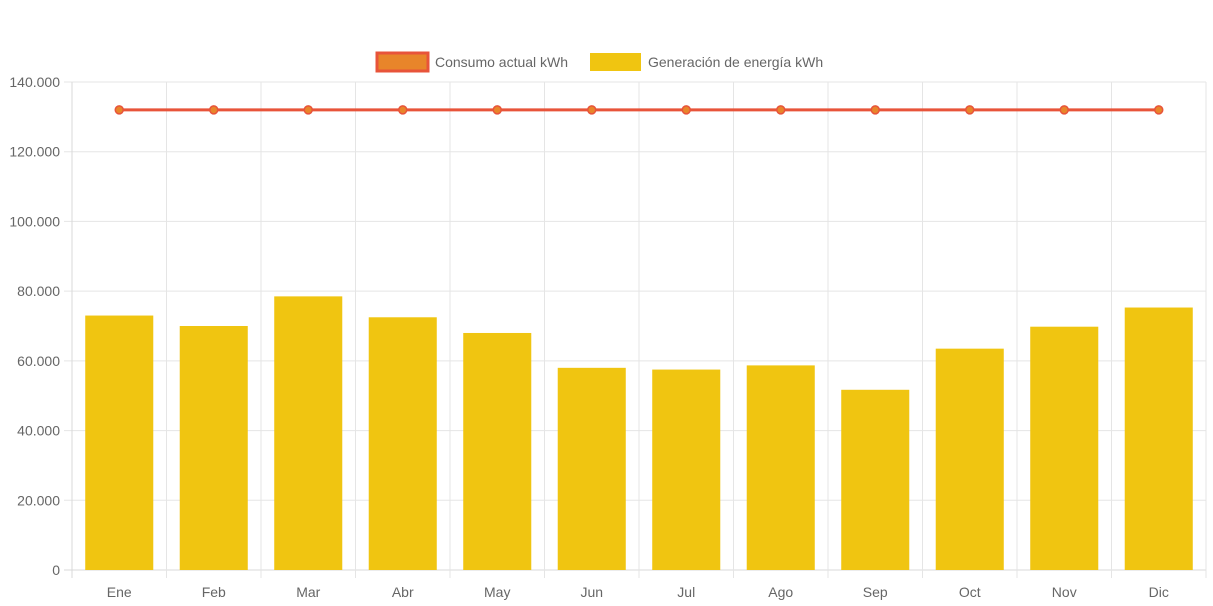  What do you see at coordinates (686, 469) in the screenshot?
I see `bar-jul` at bounding box center [686, 469].